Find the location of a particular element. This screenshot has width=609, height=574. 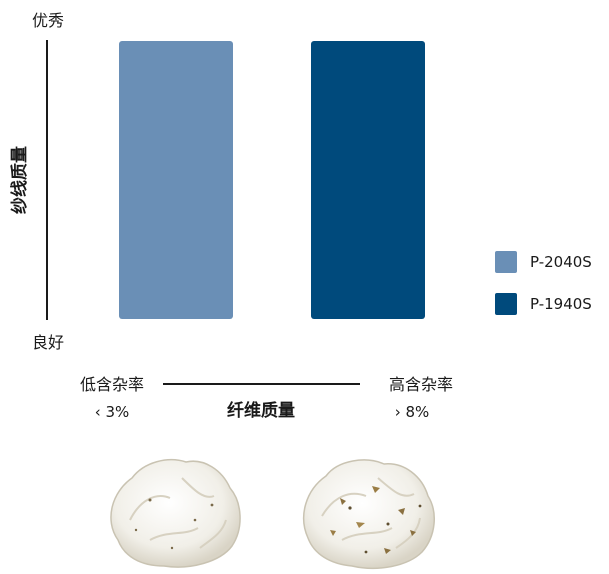

x-left-sub: ‹ 3% is located at coordinates (112, 412).